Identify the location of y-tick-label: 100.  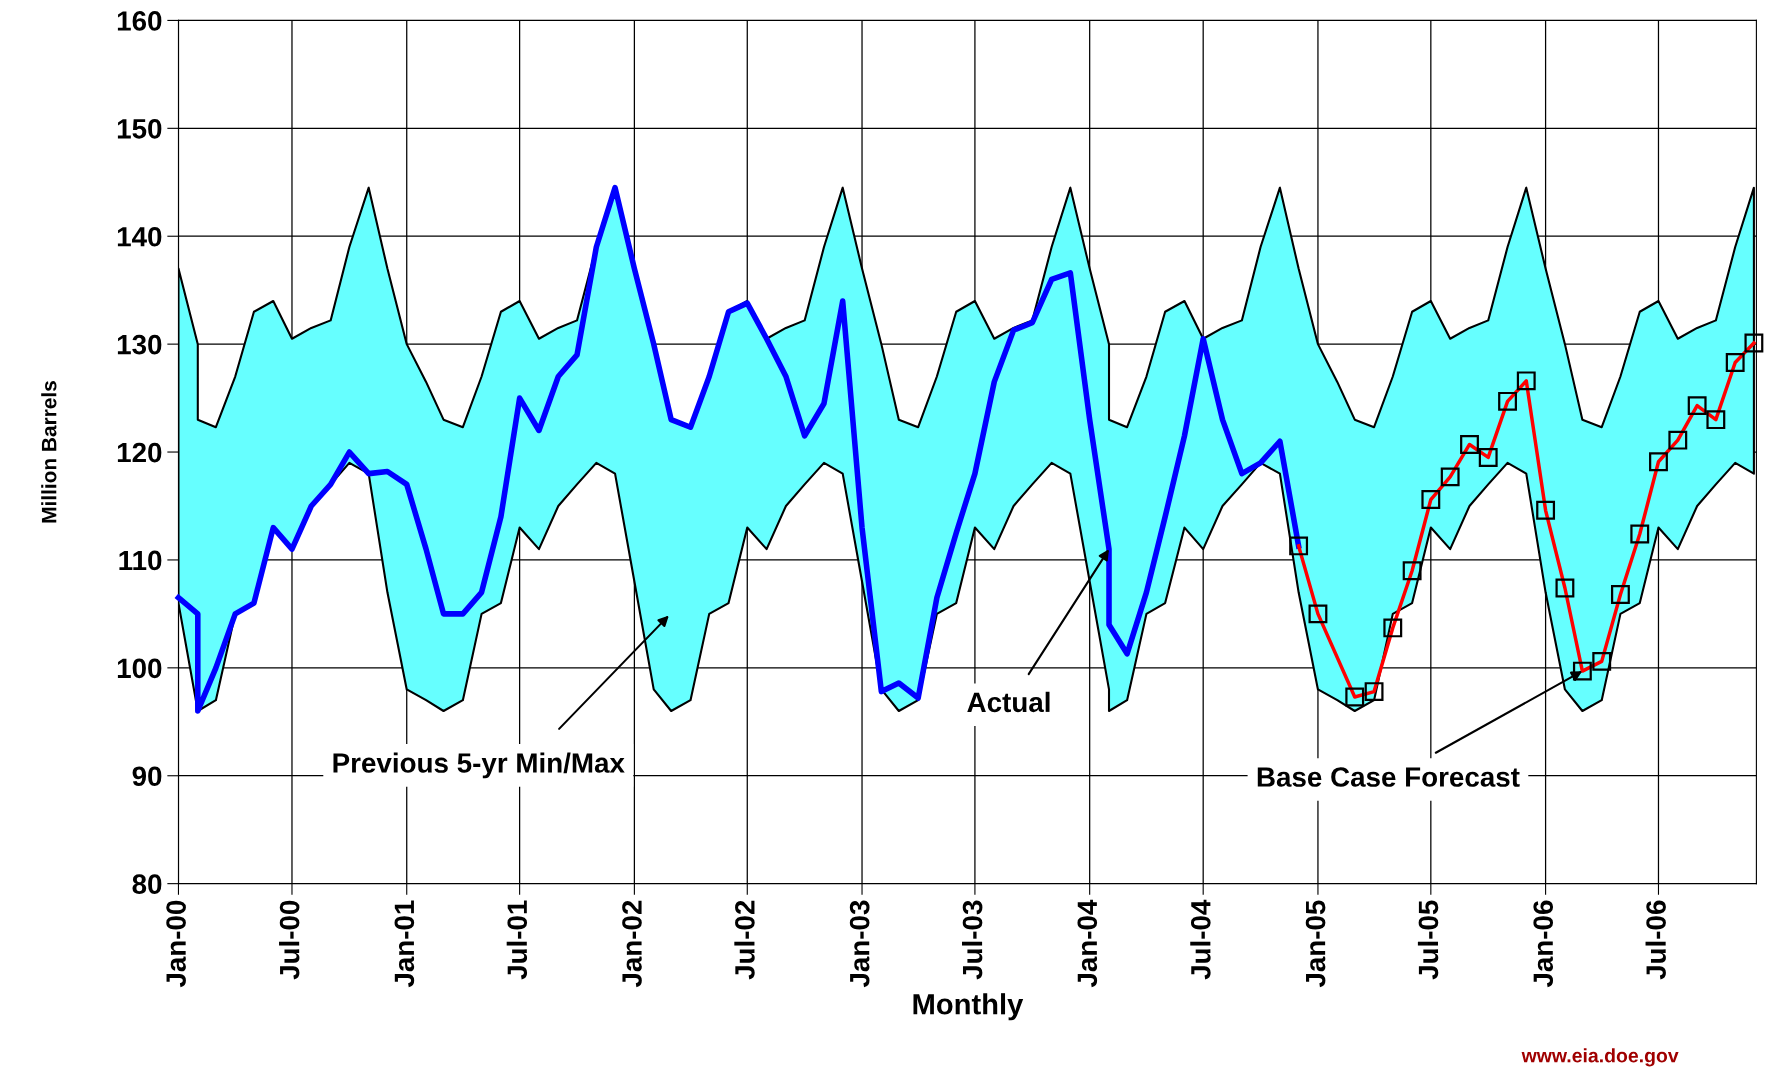
(139, 668).